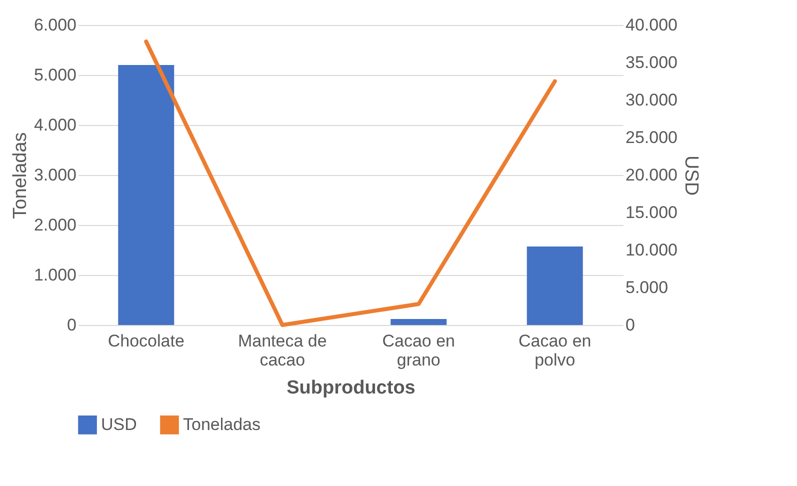 The width and height of the screenshot is (797, 486). I want to click on legend-label: USD, so click(119, 424).